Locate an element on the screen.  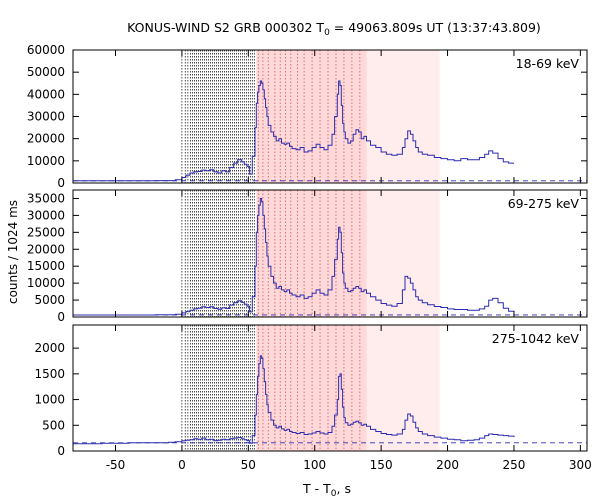
y-tick-label: 500 is located at coordinates (53, 425).